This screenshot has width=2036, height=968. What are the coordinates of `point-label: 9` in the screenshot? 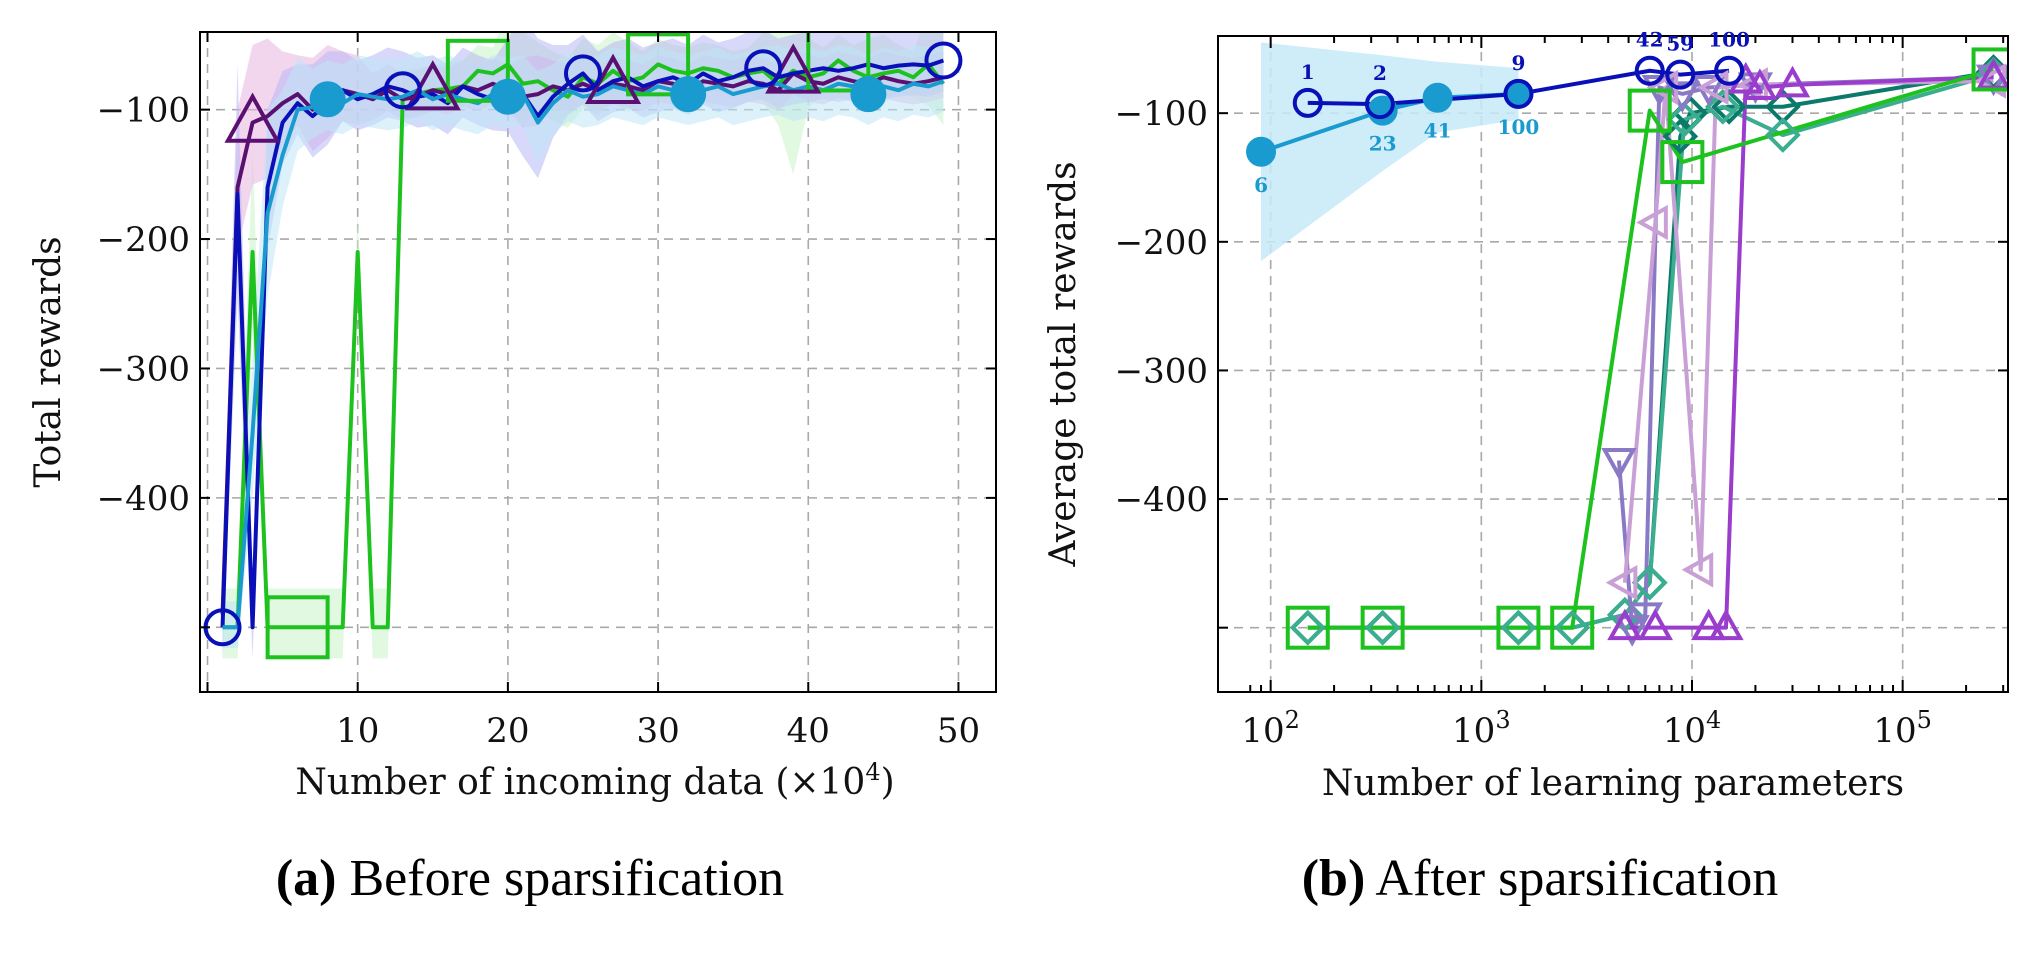 It's located at (1518, 63).